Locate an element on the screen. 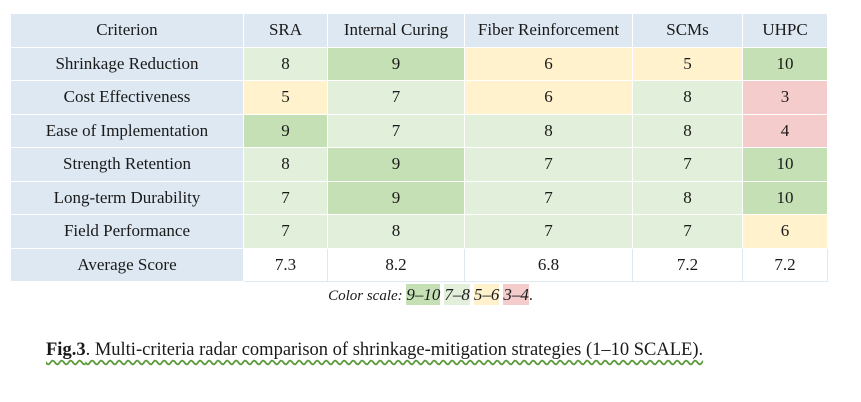  criterion-cell: Shrinkage Reduction is located at coordinates (127, 63).